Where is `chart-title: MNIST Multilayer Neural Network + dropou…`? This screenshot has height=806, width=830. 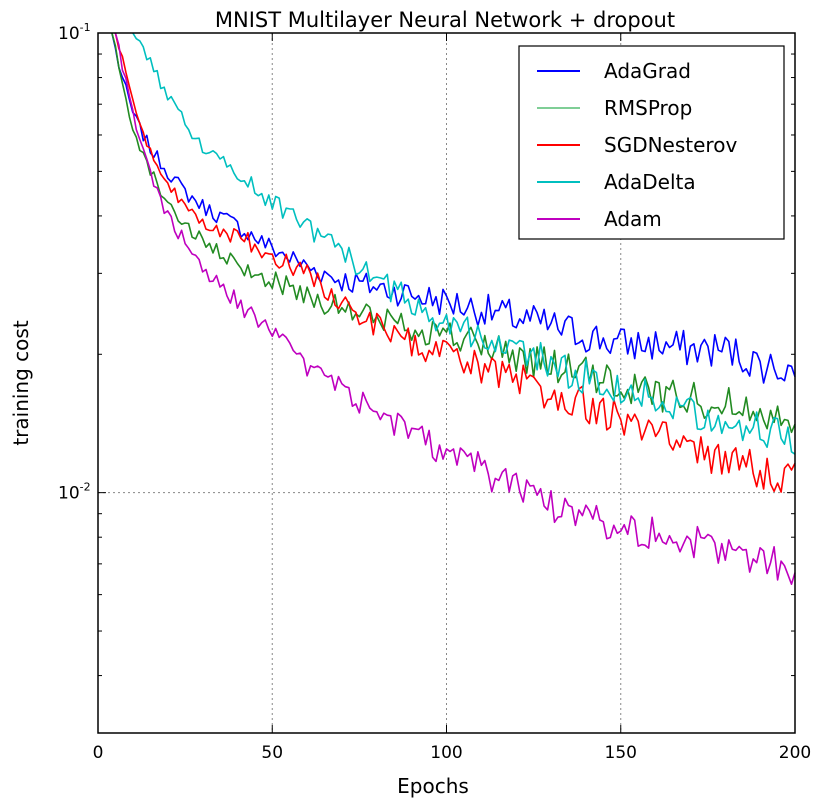
chart-title: MNIST Multilayer Neural Network + dropou… is located at coordinates (445, 20).